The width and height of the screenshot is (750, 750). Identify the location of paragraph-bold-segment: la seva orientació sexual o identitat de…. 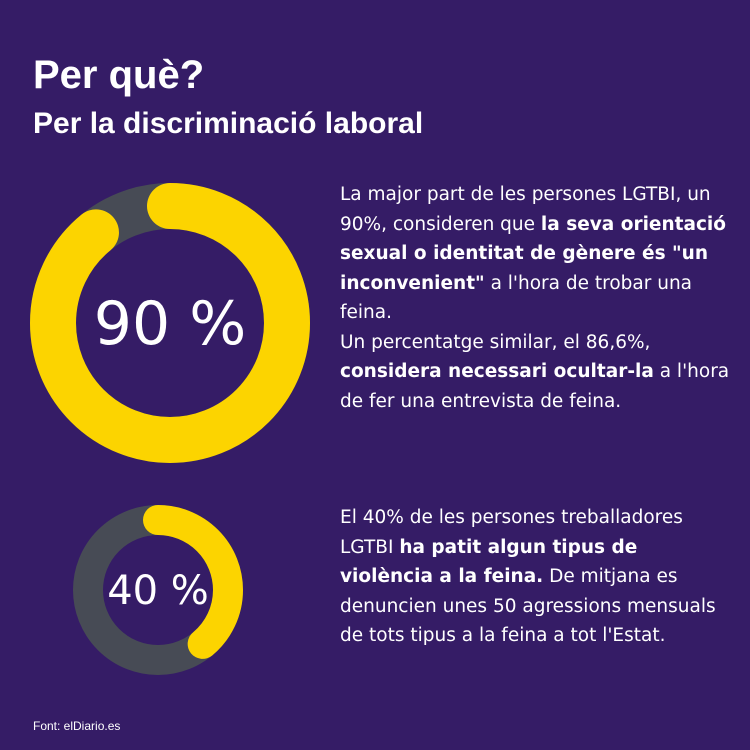
(533, 253).